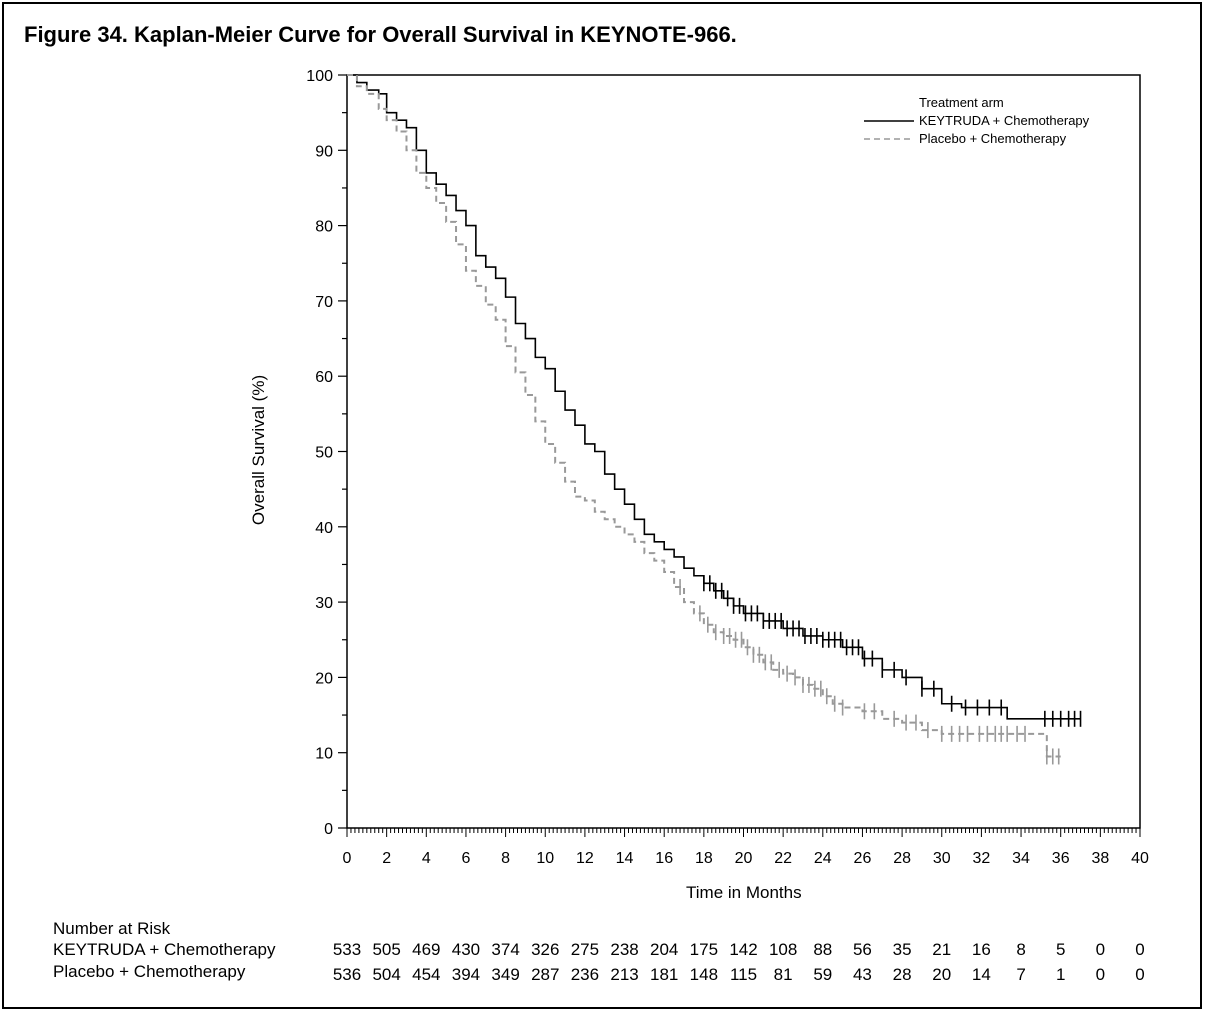 The width and height of the screenshot is (1206, 1013). Describe the element at coordinates (328, 829) in the screenshot. I see `y-tick-label: 0` at that location.